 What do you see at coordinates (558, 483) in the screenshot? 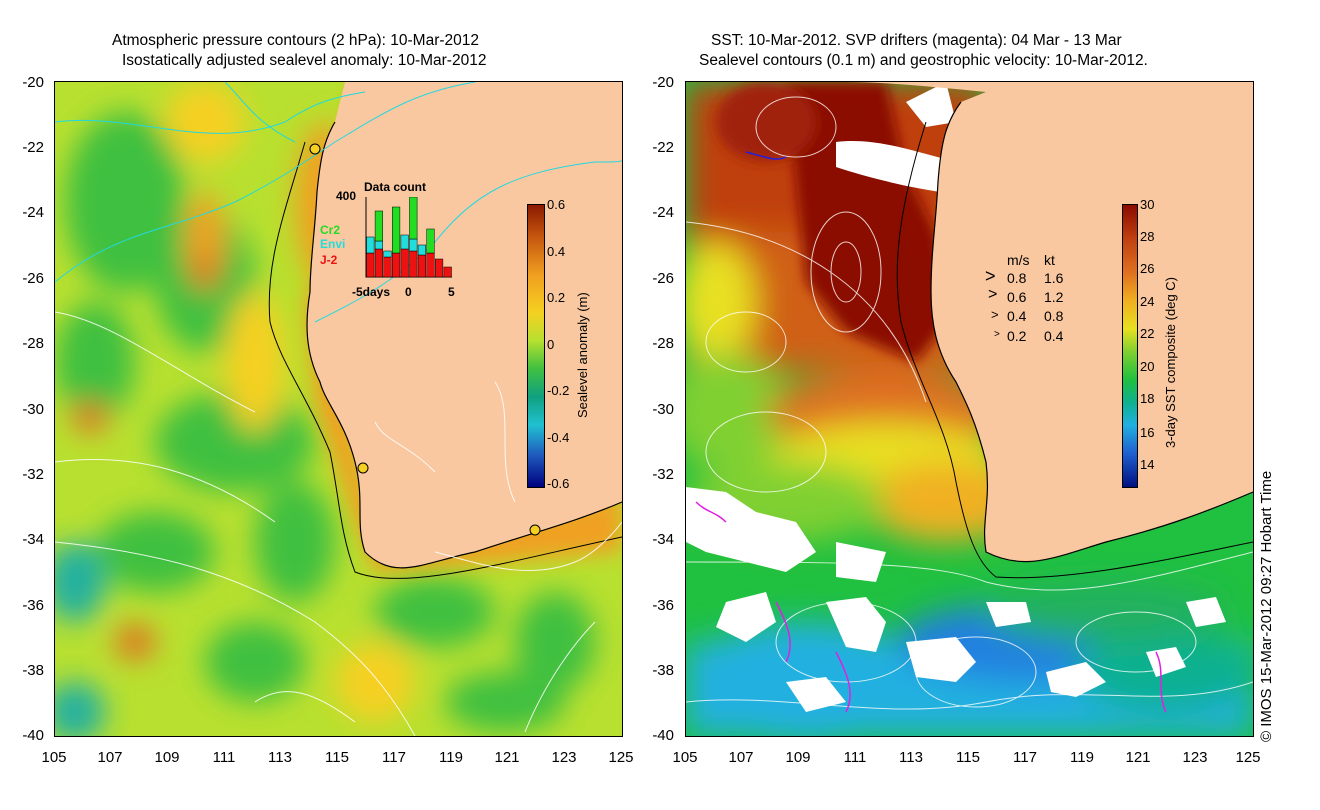
I see `colorbar-tick: -0.6` at bounding box center [558, 483].